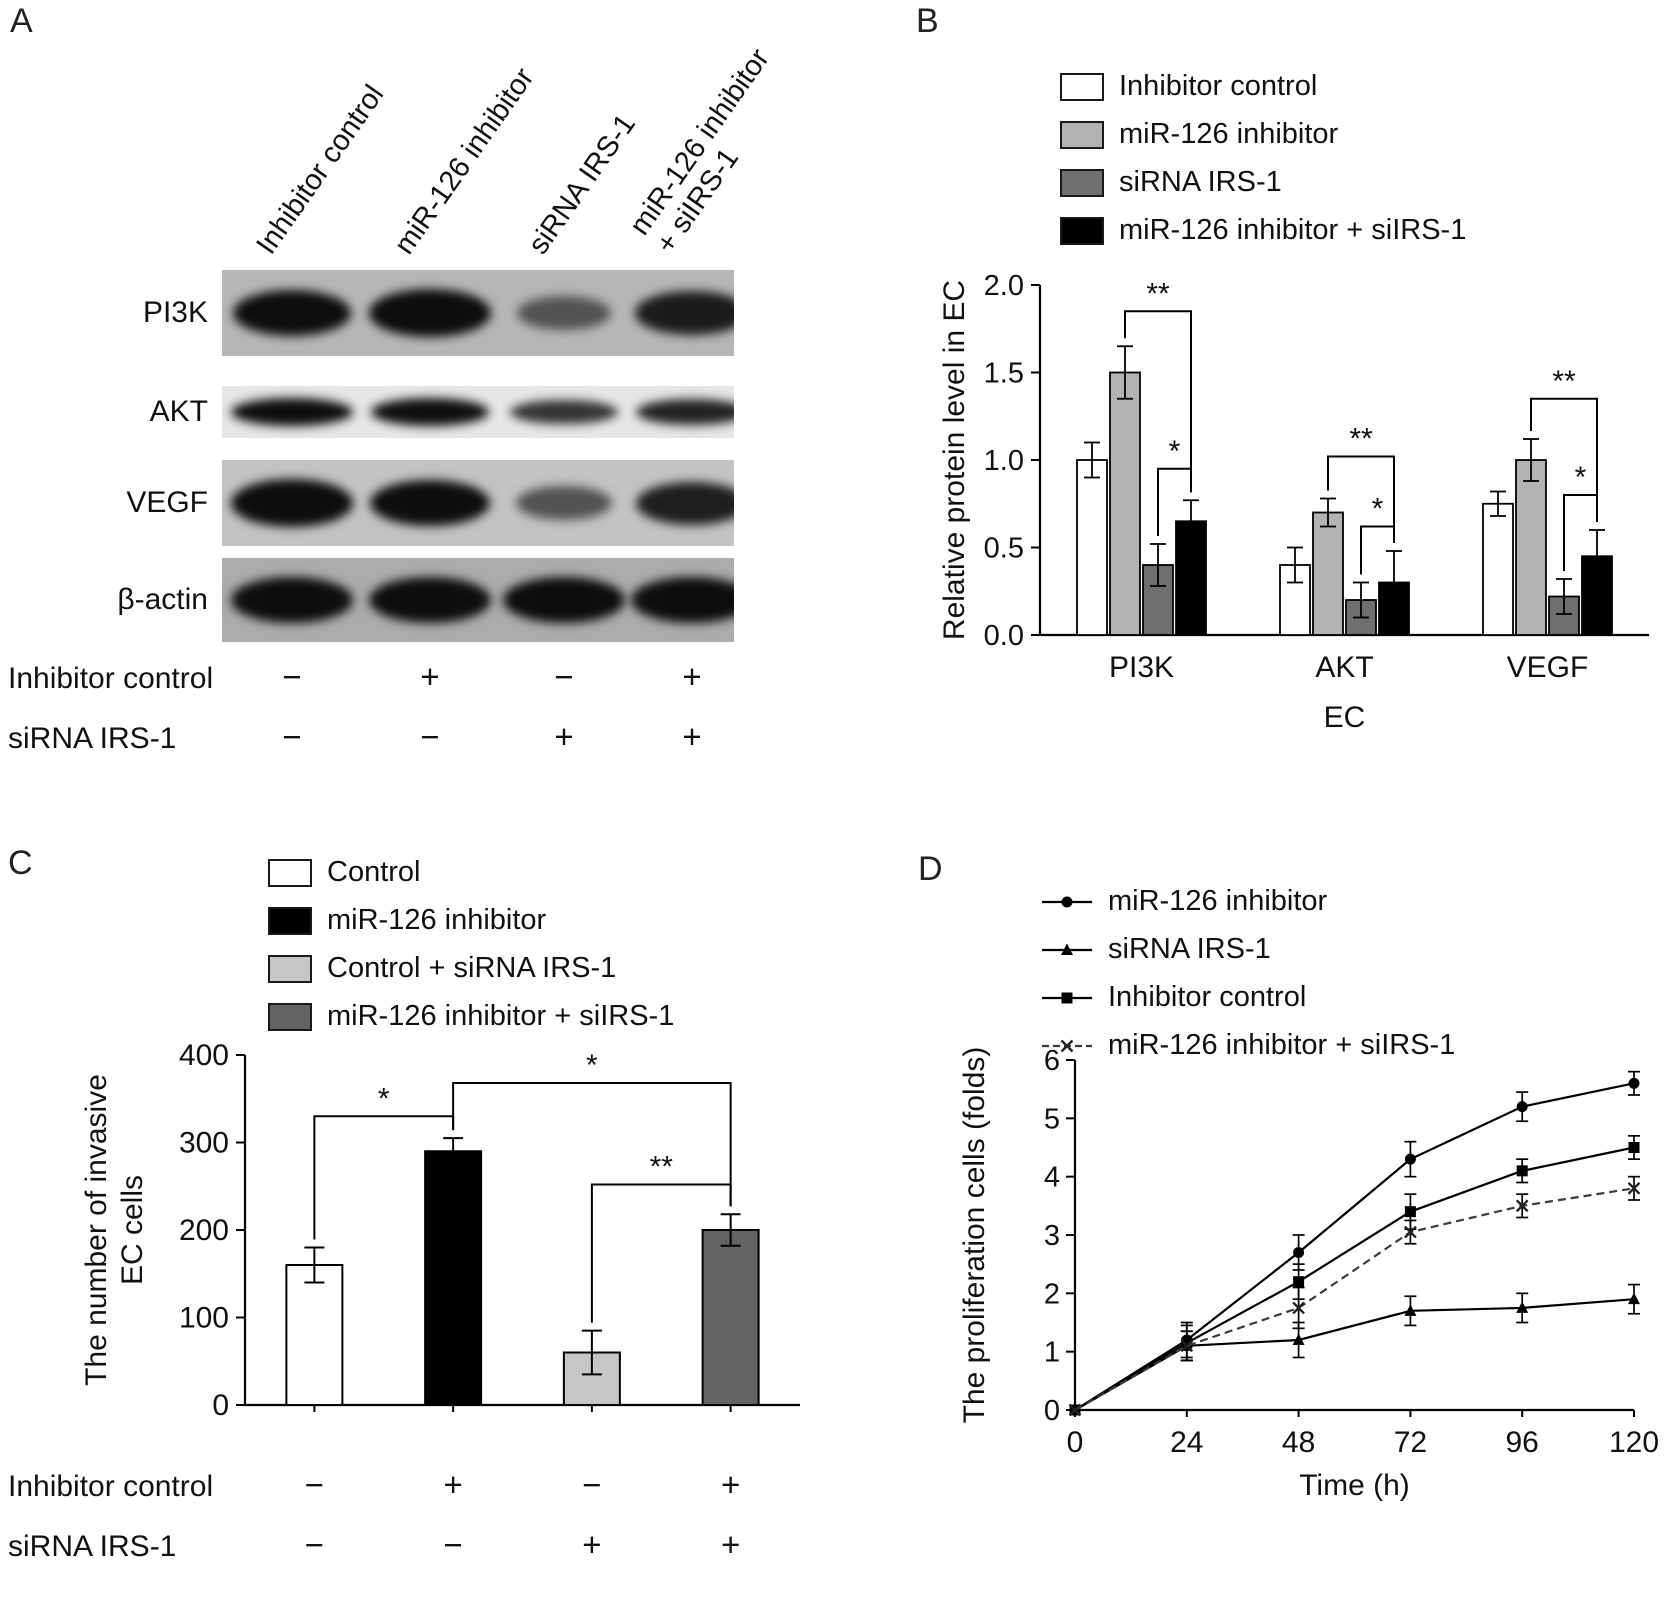 The width and height of the screenshot is (1679, 1622). I want to click on blot-lane-label: miR-126 inhibitor + siIRS-1, so click(713, 151).